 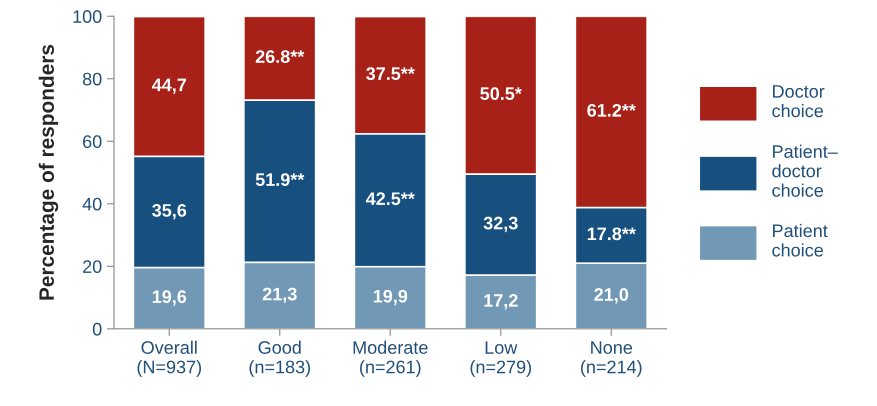 I want to click on y-tick-label: 0, so click(x=97, y=329).